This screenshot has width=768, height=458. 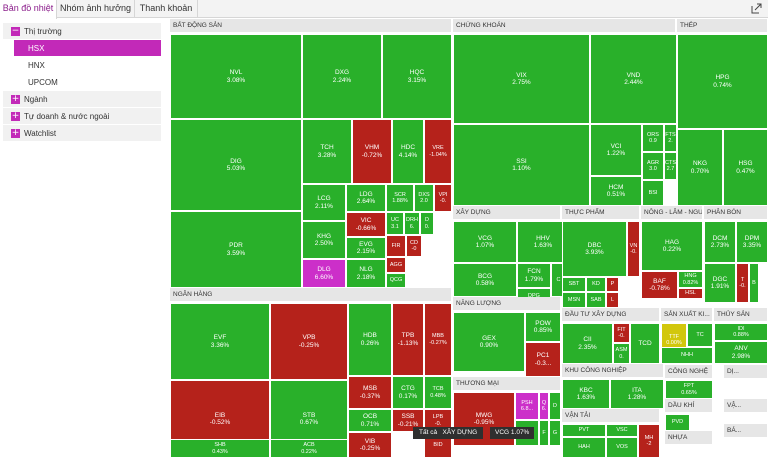 I want to click on stock-tile: CTG 0.17%, so click(x=408, y=392).